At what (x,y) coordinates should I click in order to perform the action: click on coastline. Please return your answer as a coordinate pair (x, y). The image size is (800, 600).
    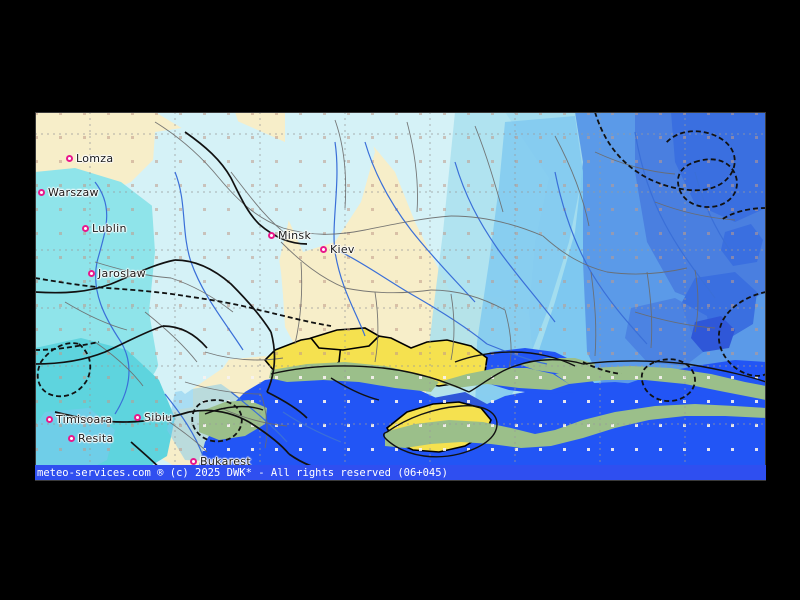
    Looking at the image, I should click on (485, 404).